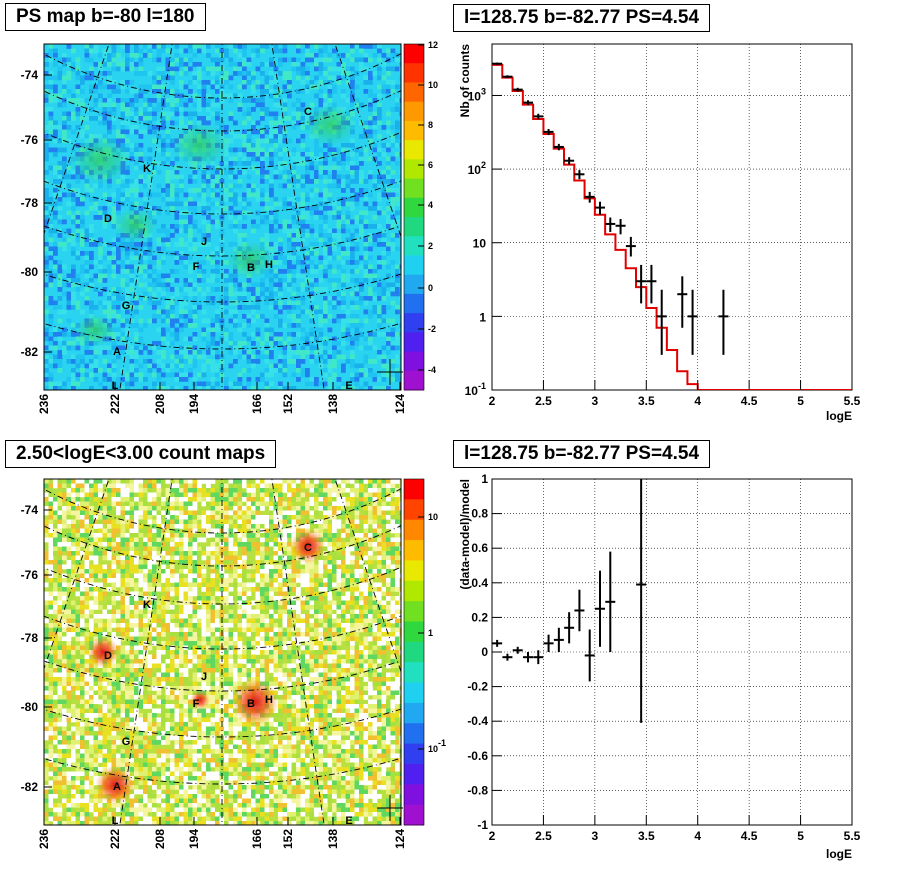 Image resolution: width=898 pixels, height=871 pixels. What do you see at coordinates (194, 404) in the screenshot?
I see `map-longitude-tick-label: 194` at bounding box center [194, 404].